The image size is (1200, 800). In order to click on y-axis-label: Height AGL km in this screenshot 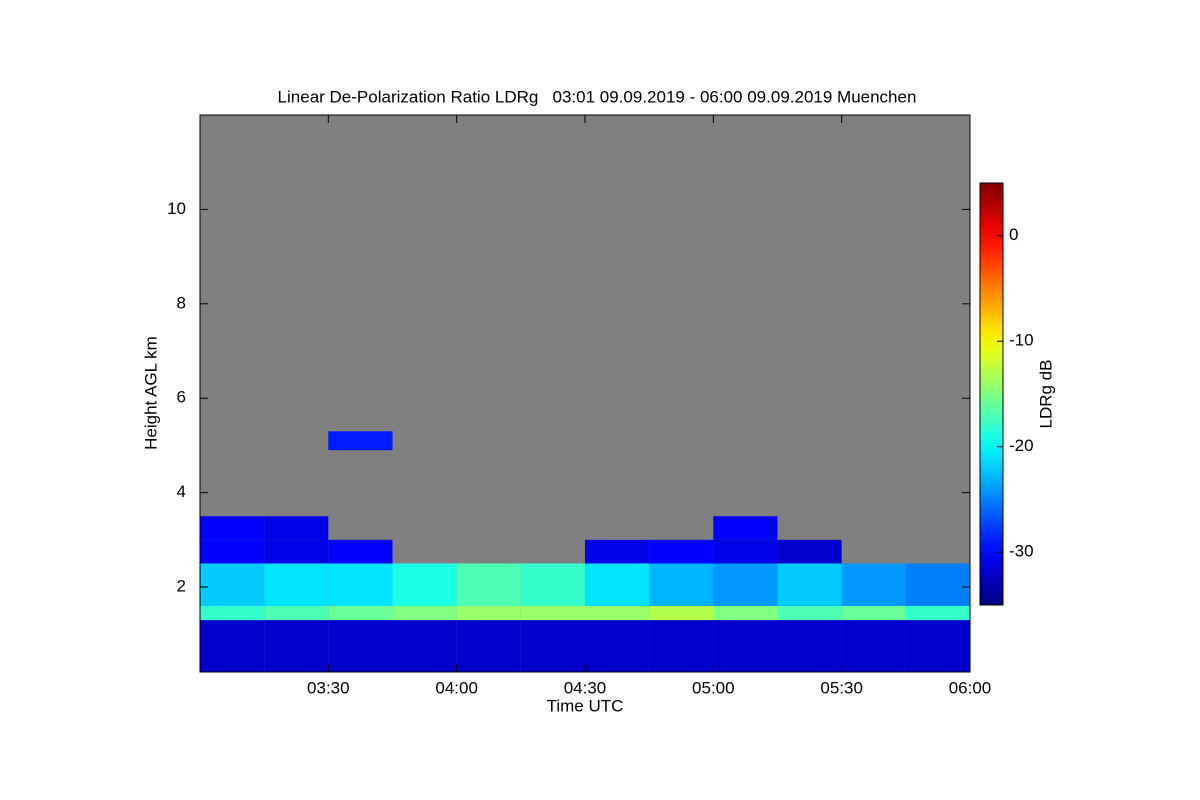, I will do `click(150, 393)`.